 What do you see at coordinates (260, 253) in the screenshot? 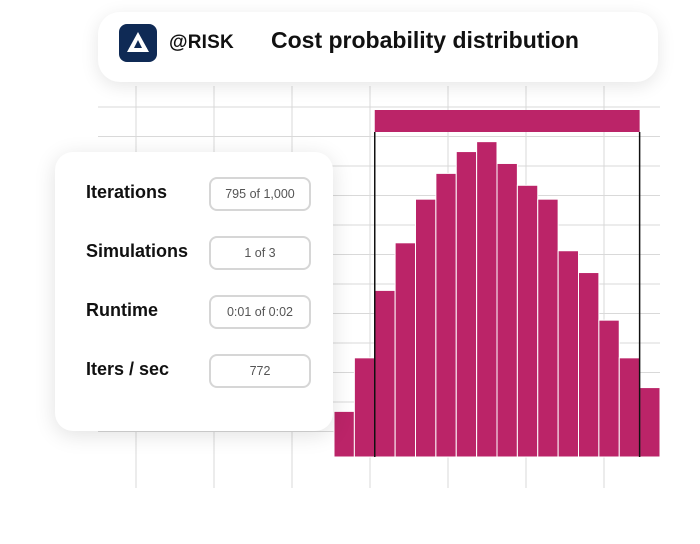
I see `stat-value-simulations: 1 of 3` at bounding box center [260, 253].